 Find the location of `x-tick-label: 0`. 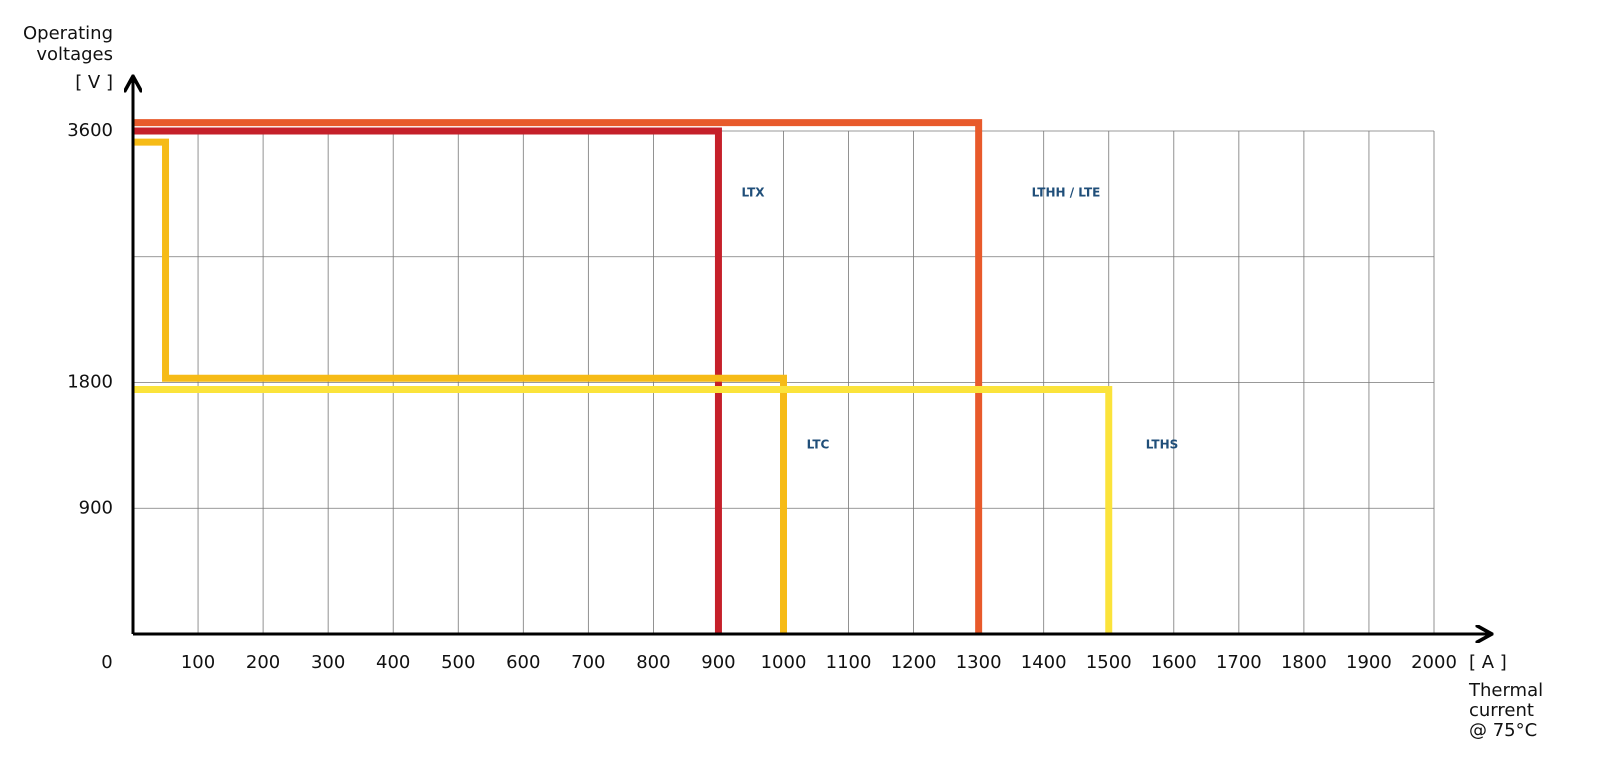

x-tick-label: 0 is located at coordinates (106, 662).